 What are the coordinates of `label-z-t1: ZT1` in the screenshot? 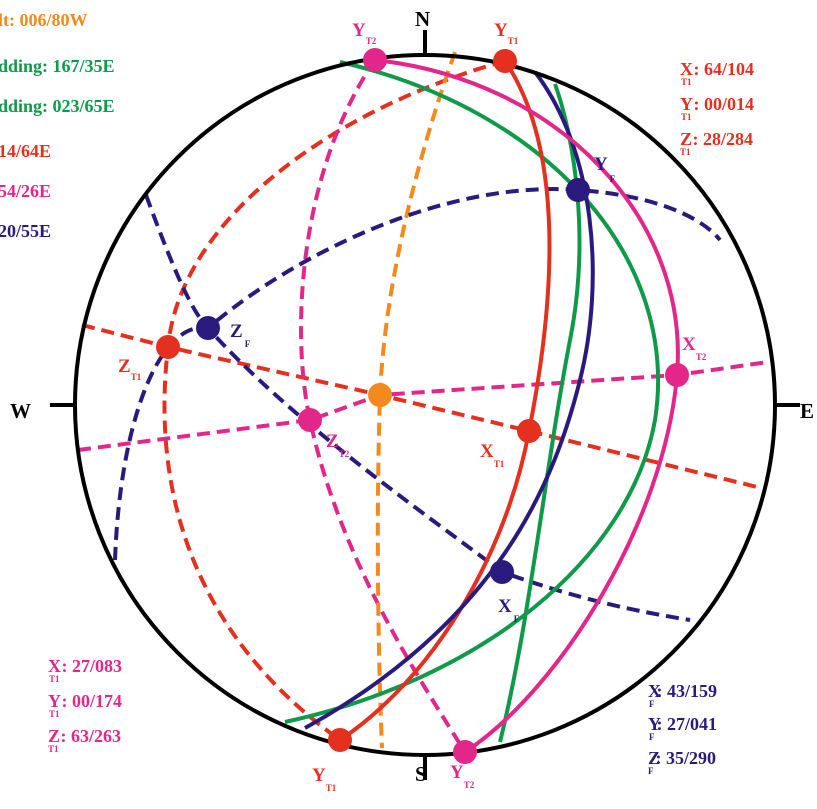 It's located at (130, 369).